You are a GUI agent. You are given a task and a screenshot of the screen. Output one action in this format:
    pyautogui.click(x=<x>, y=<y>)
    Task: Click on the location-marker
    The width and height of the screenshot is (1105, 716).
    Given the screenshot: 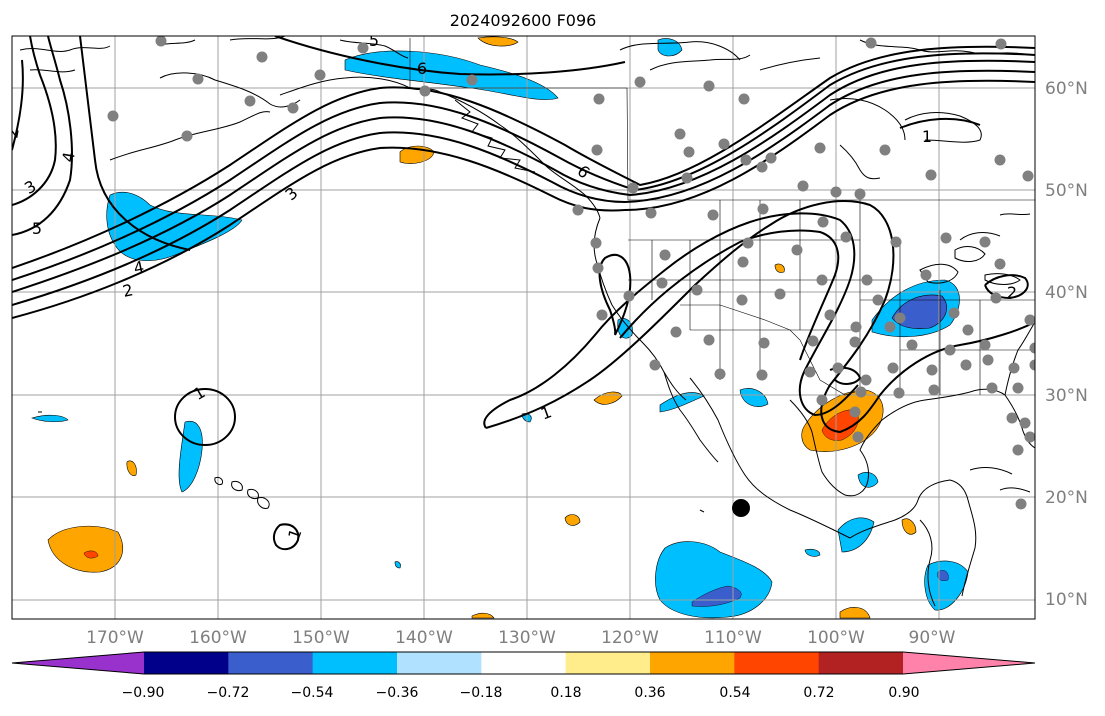 What is the action you would take?
    pyautogui.click(x=741, y=508)
    